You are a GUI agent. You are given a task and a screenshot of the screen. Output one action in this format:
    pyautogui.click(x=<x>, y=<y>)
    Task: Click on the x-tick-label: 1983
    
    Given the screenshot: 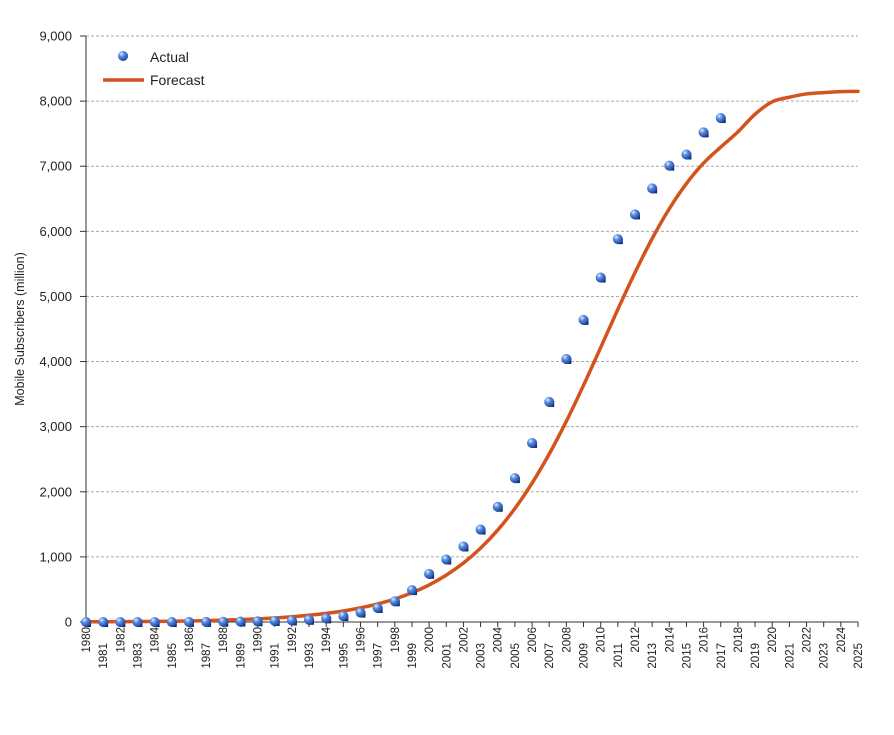 What is the action you would take?
    pyautogui.click(x=138, y=656)
    